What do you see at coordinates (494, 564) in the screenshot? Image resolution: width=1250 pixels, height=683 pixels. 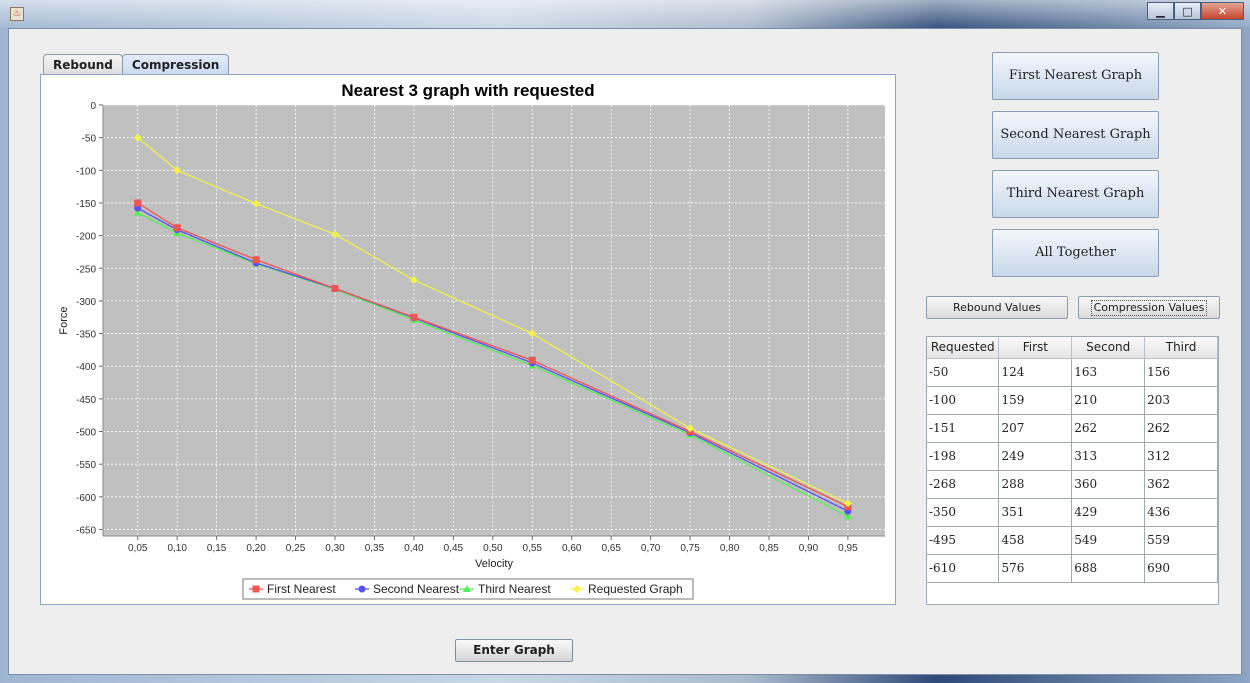 I see `x-axis-label: Velocity` at bounding box center [494, 564].